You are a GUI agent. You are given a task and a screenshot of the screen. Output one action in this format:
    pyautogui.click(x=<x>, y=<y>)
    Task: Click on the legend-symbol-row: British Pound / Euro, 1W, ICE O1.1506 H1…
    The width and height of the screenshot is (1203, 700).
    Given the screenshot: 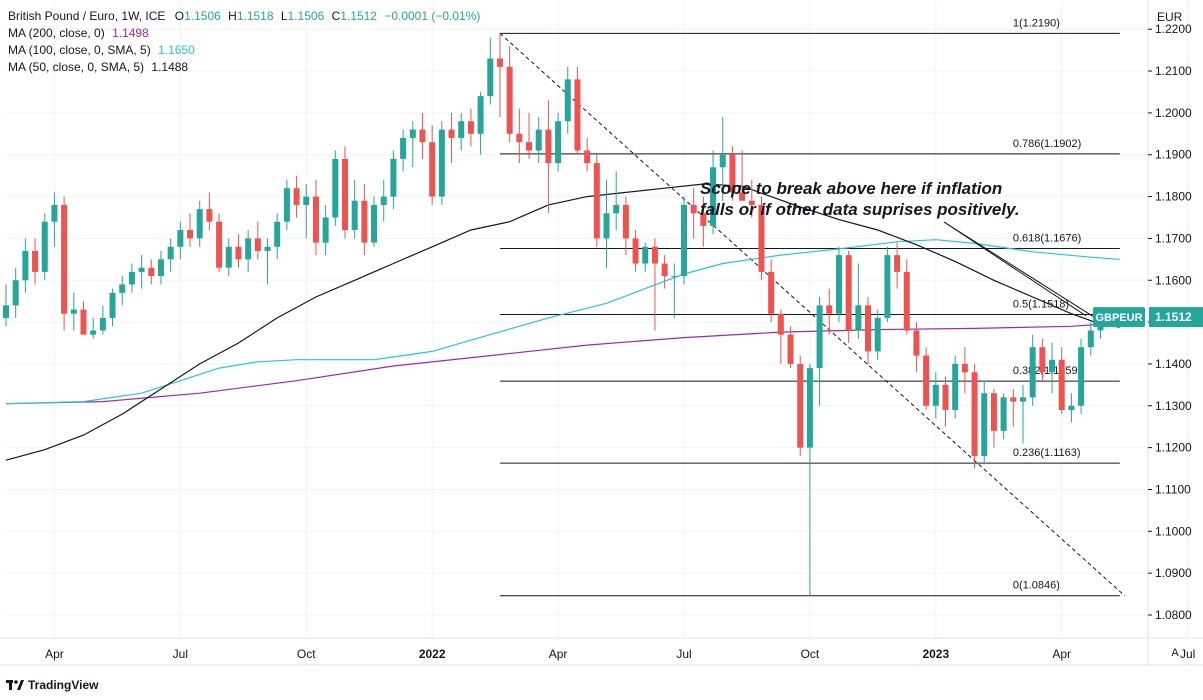 What is the action you would take?
    pyautogui.click(x=244, y=16)
    